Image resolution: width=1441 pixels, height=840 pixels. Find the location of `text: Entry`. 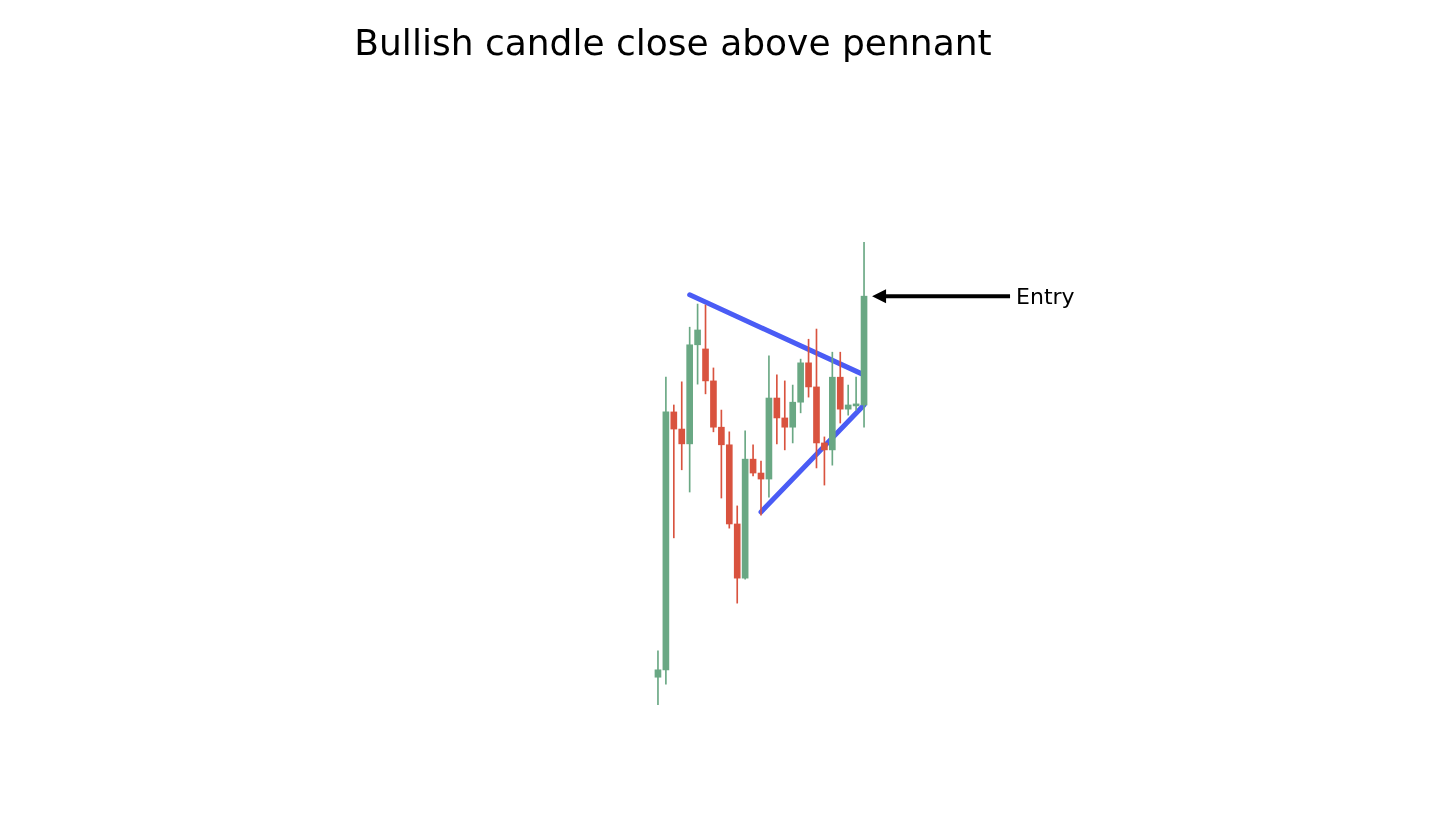

text: Entry is located at coordinates (1045, 296).